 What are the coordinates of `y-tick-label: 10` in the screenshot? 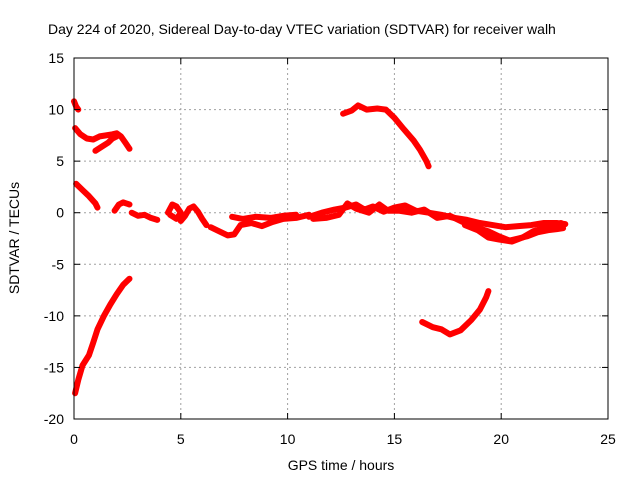 It's located at (56, 110).